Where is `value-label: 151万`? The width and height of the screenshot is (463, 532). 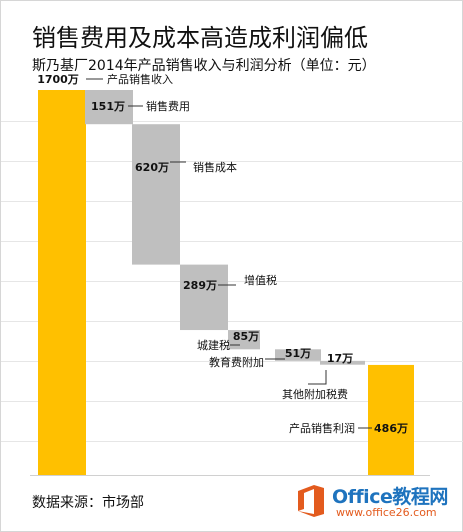 value-label: 151万 is located at coordinates (108, 106).